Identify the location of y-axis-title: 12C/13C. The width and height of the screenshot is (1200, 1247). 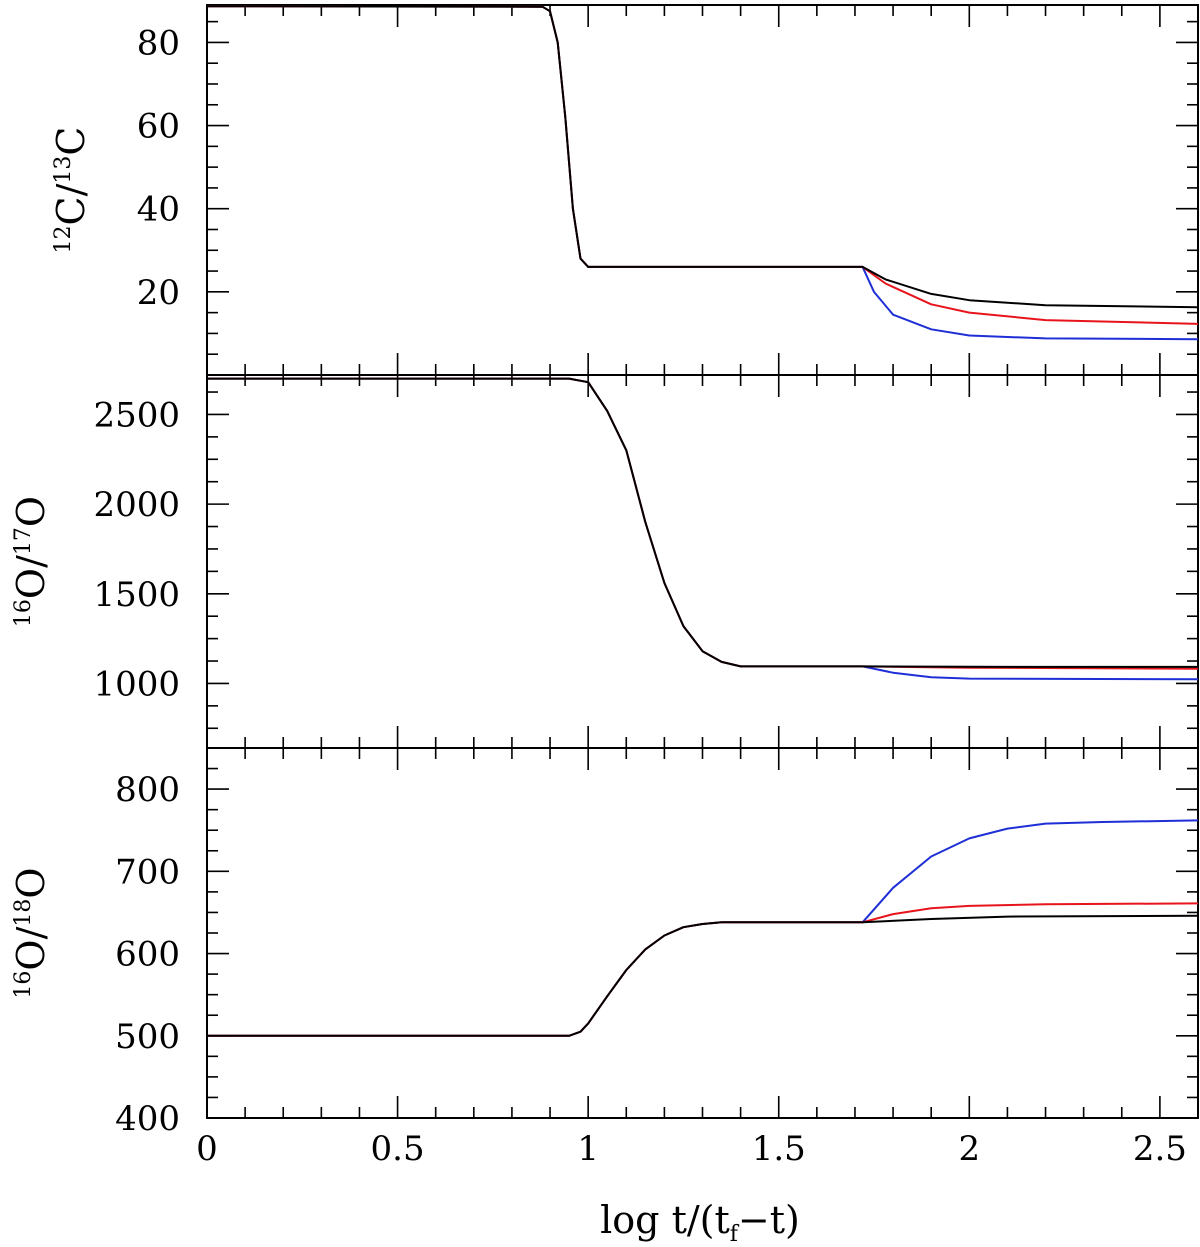
(71, 190).